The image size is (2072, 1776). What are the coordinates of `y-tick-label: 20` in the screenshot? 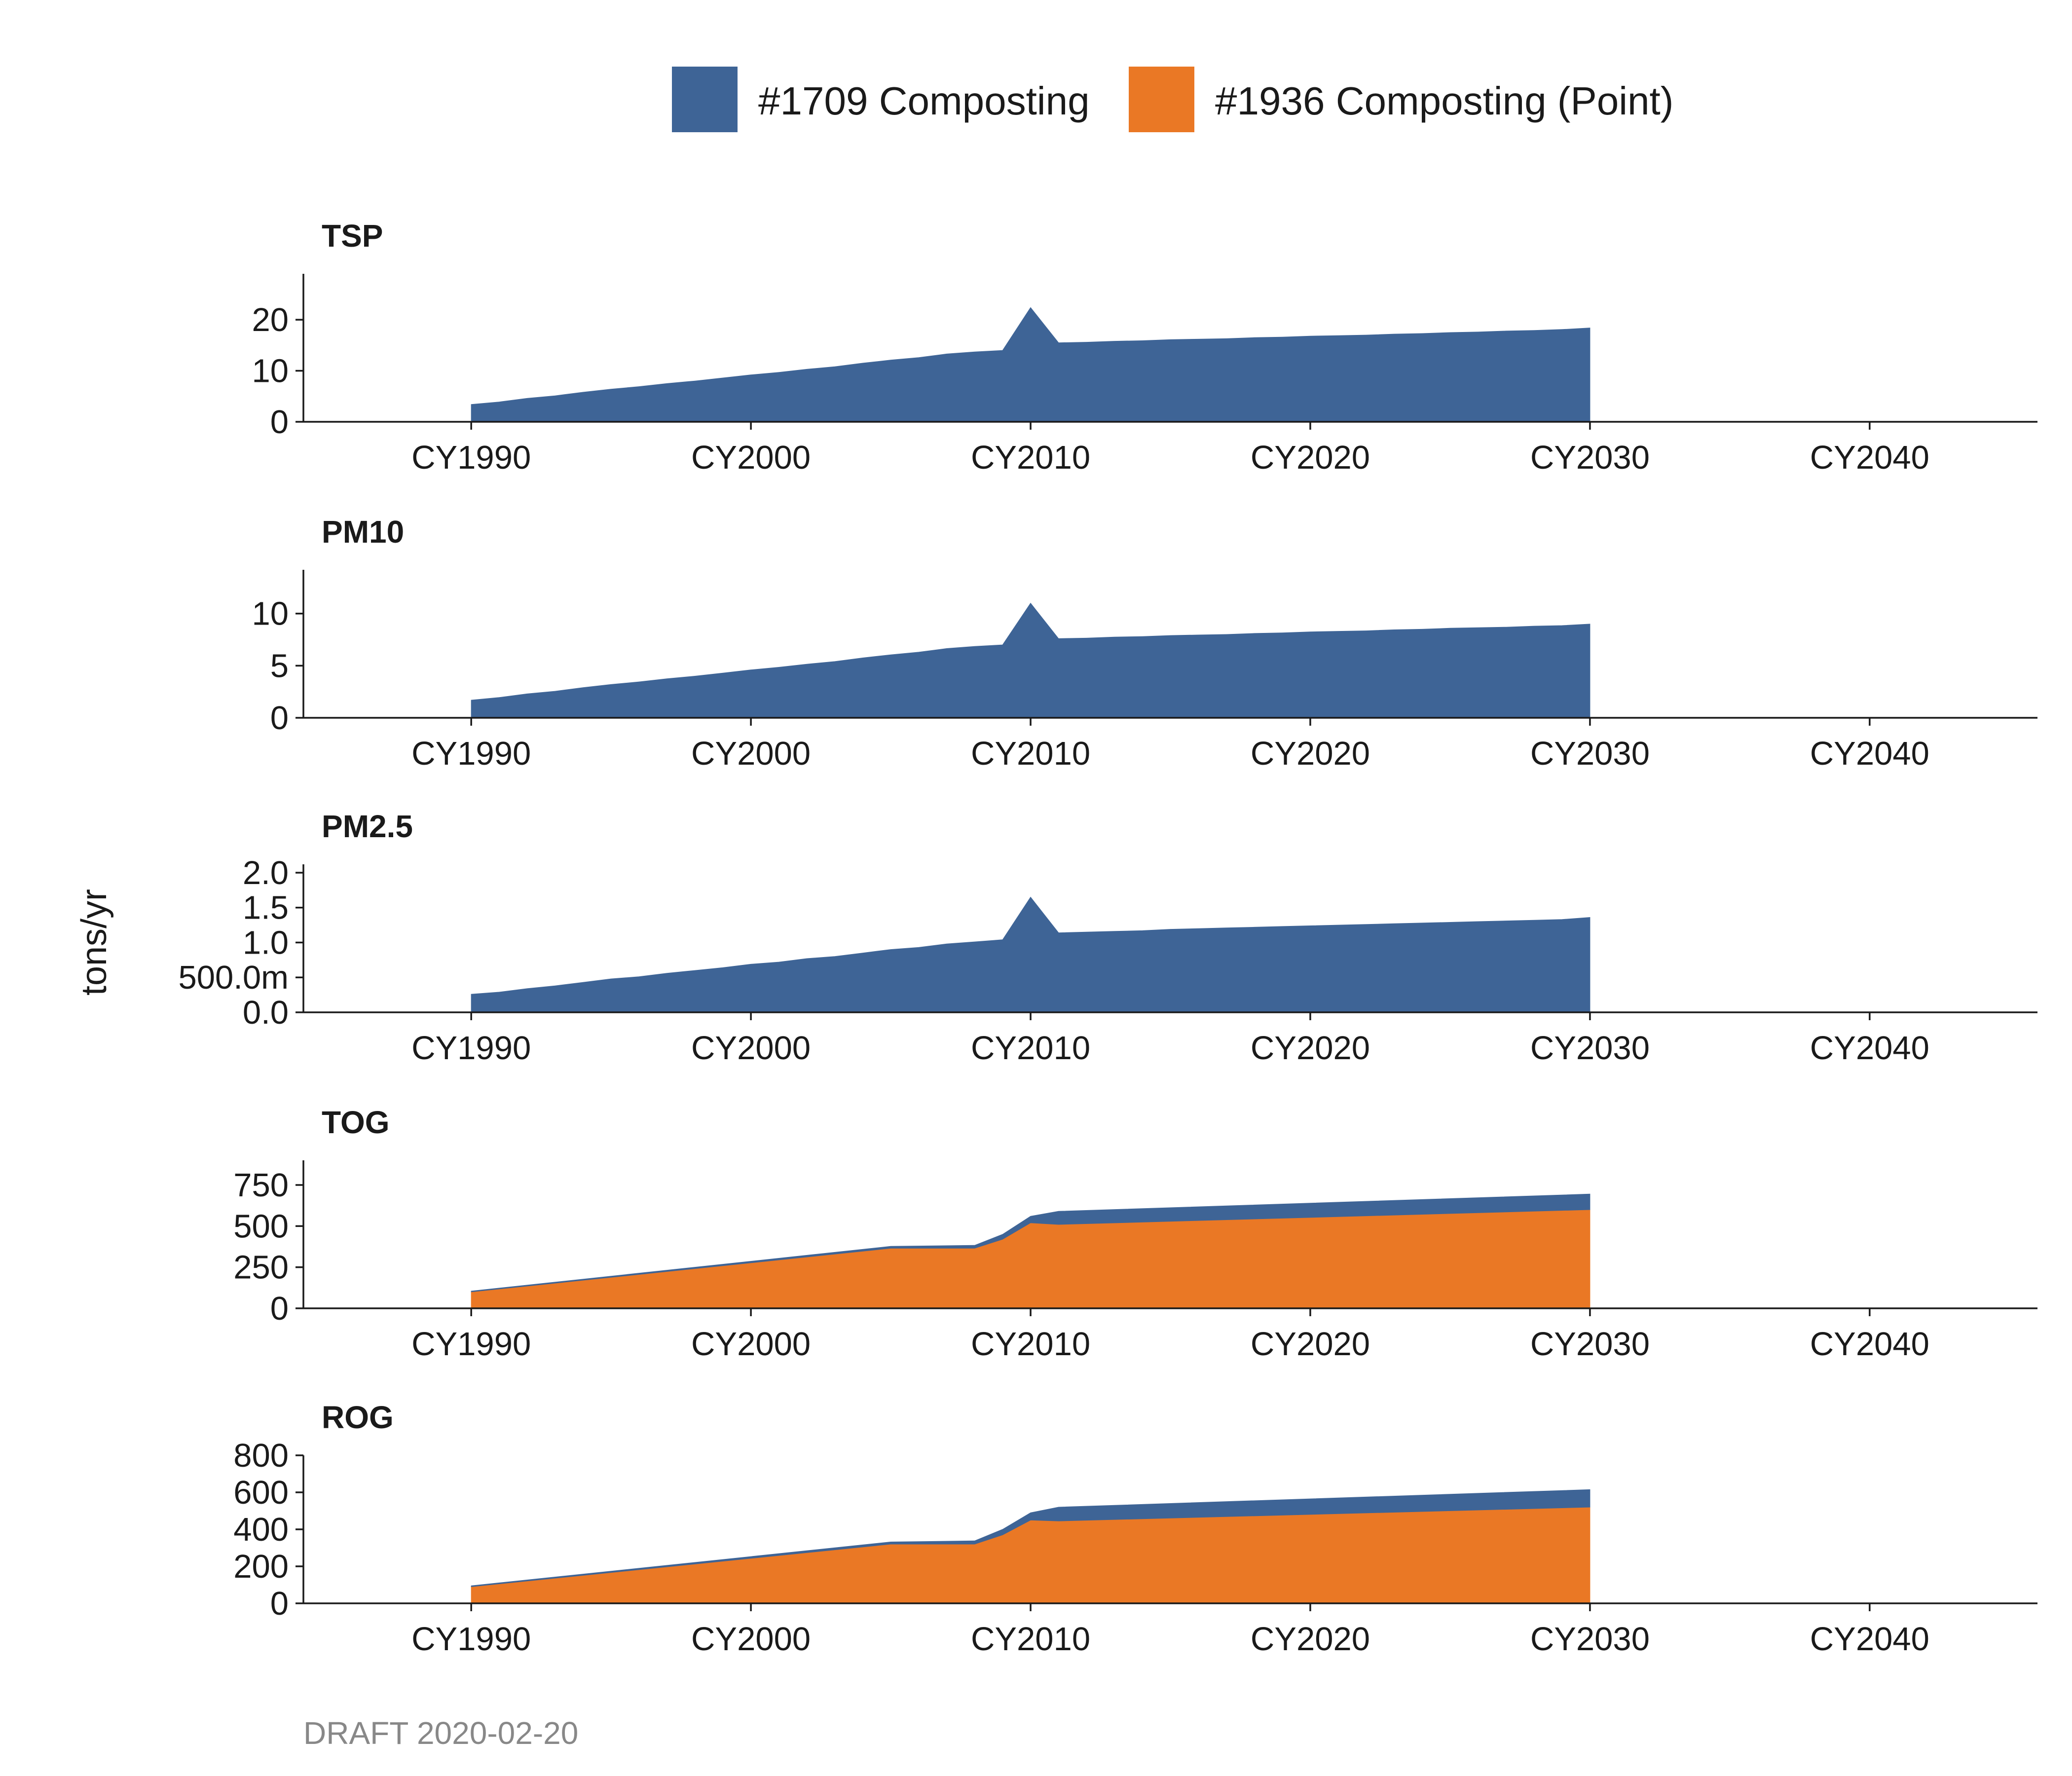 It's located at (270, 320).